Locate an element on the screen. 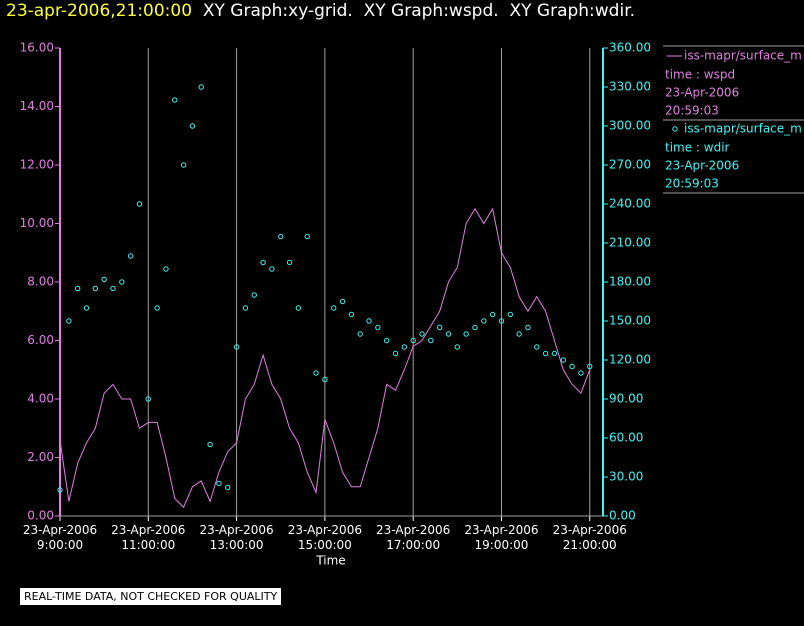 This screenshot has width=804, height=626. y-tick-label: 8.00 is located at coordinates (40, 282).